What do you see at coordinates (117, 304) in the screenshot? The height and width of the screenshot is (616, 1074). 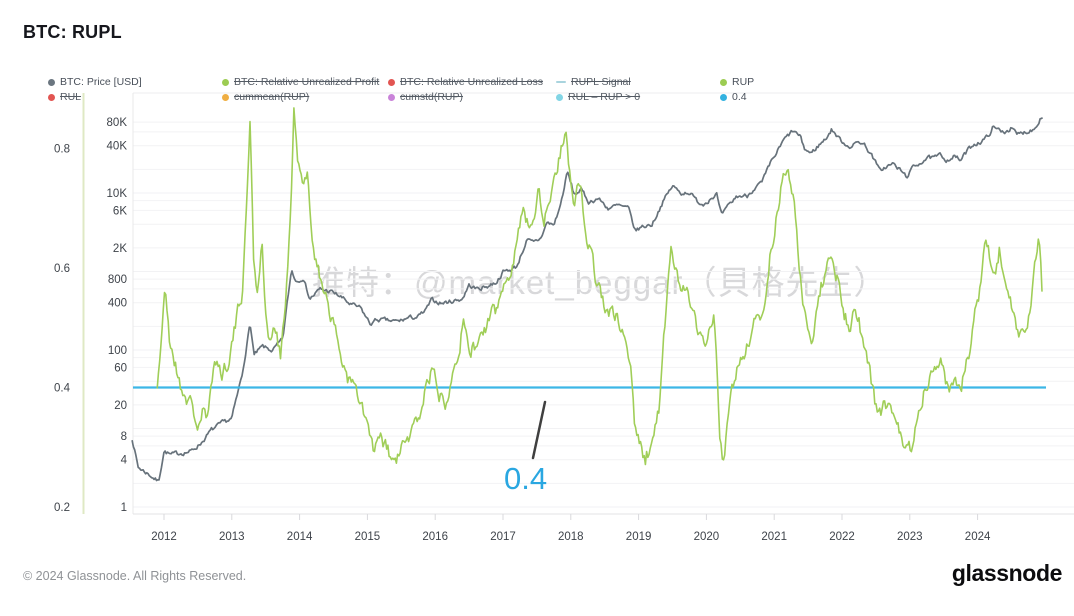 I see `price-tick-label: 400` at bounding box center [117, 304].